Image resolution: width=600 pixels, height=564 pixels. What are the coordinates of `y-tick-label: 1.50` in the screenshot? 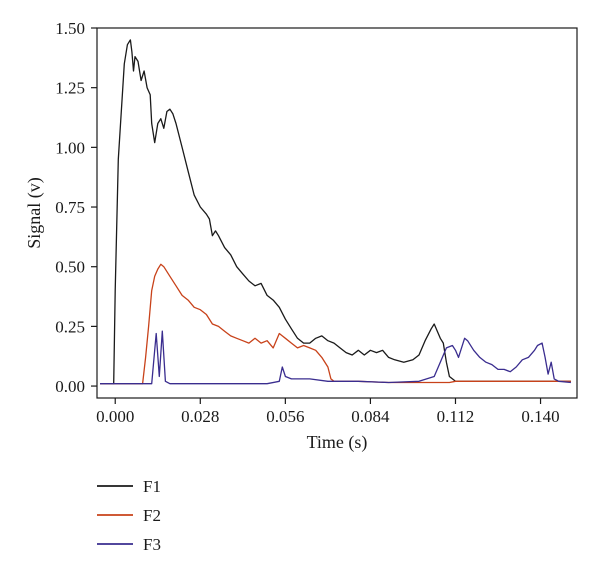 It's located at (70, 28).